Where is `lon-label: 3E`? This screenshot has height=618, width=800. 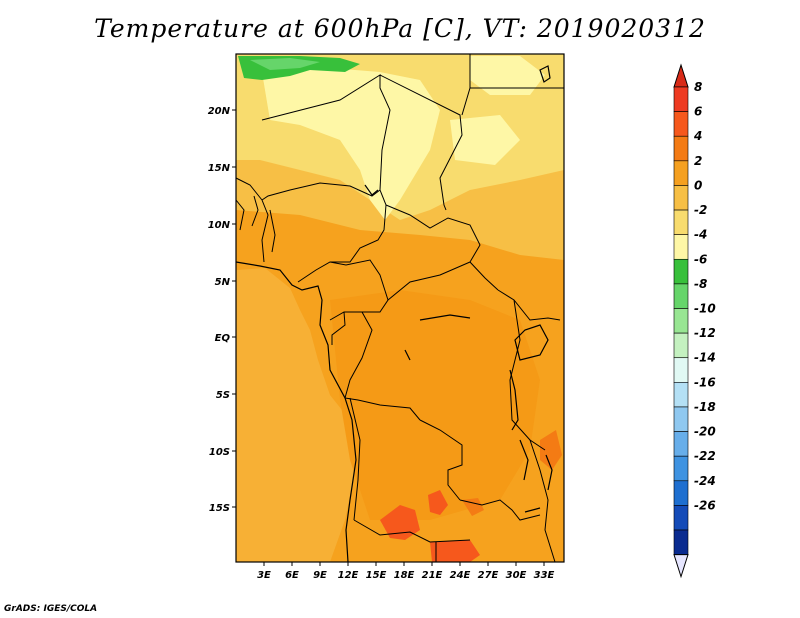 lon-label: 3E is located at coordinates (264, 575).